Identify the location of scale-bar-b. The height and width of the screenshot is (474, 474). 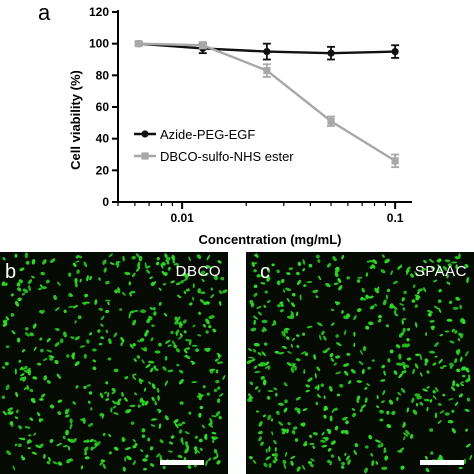
(182, 462).